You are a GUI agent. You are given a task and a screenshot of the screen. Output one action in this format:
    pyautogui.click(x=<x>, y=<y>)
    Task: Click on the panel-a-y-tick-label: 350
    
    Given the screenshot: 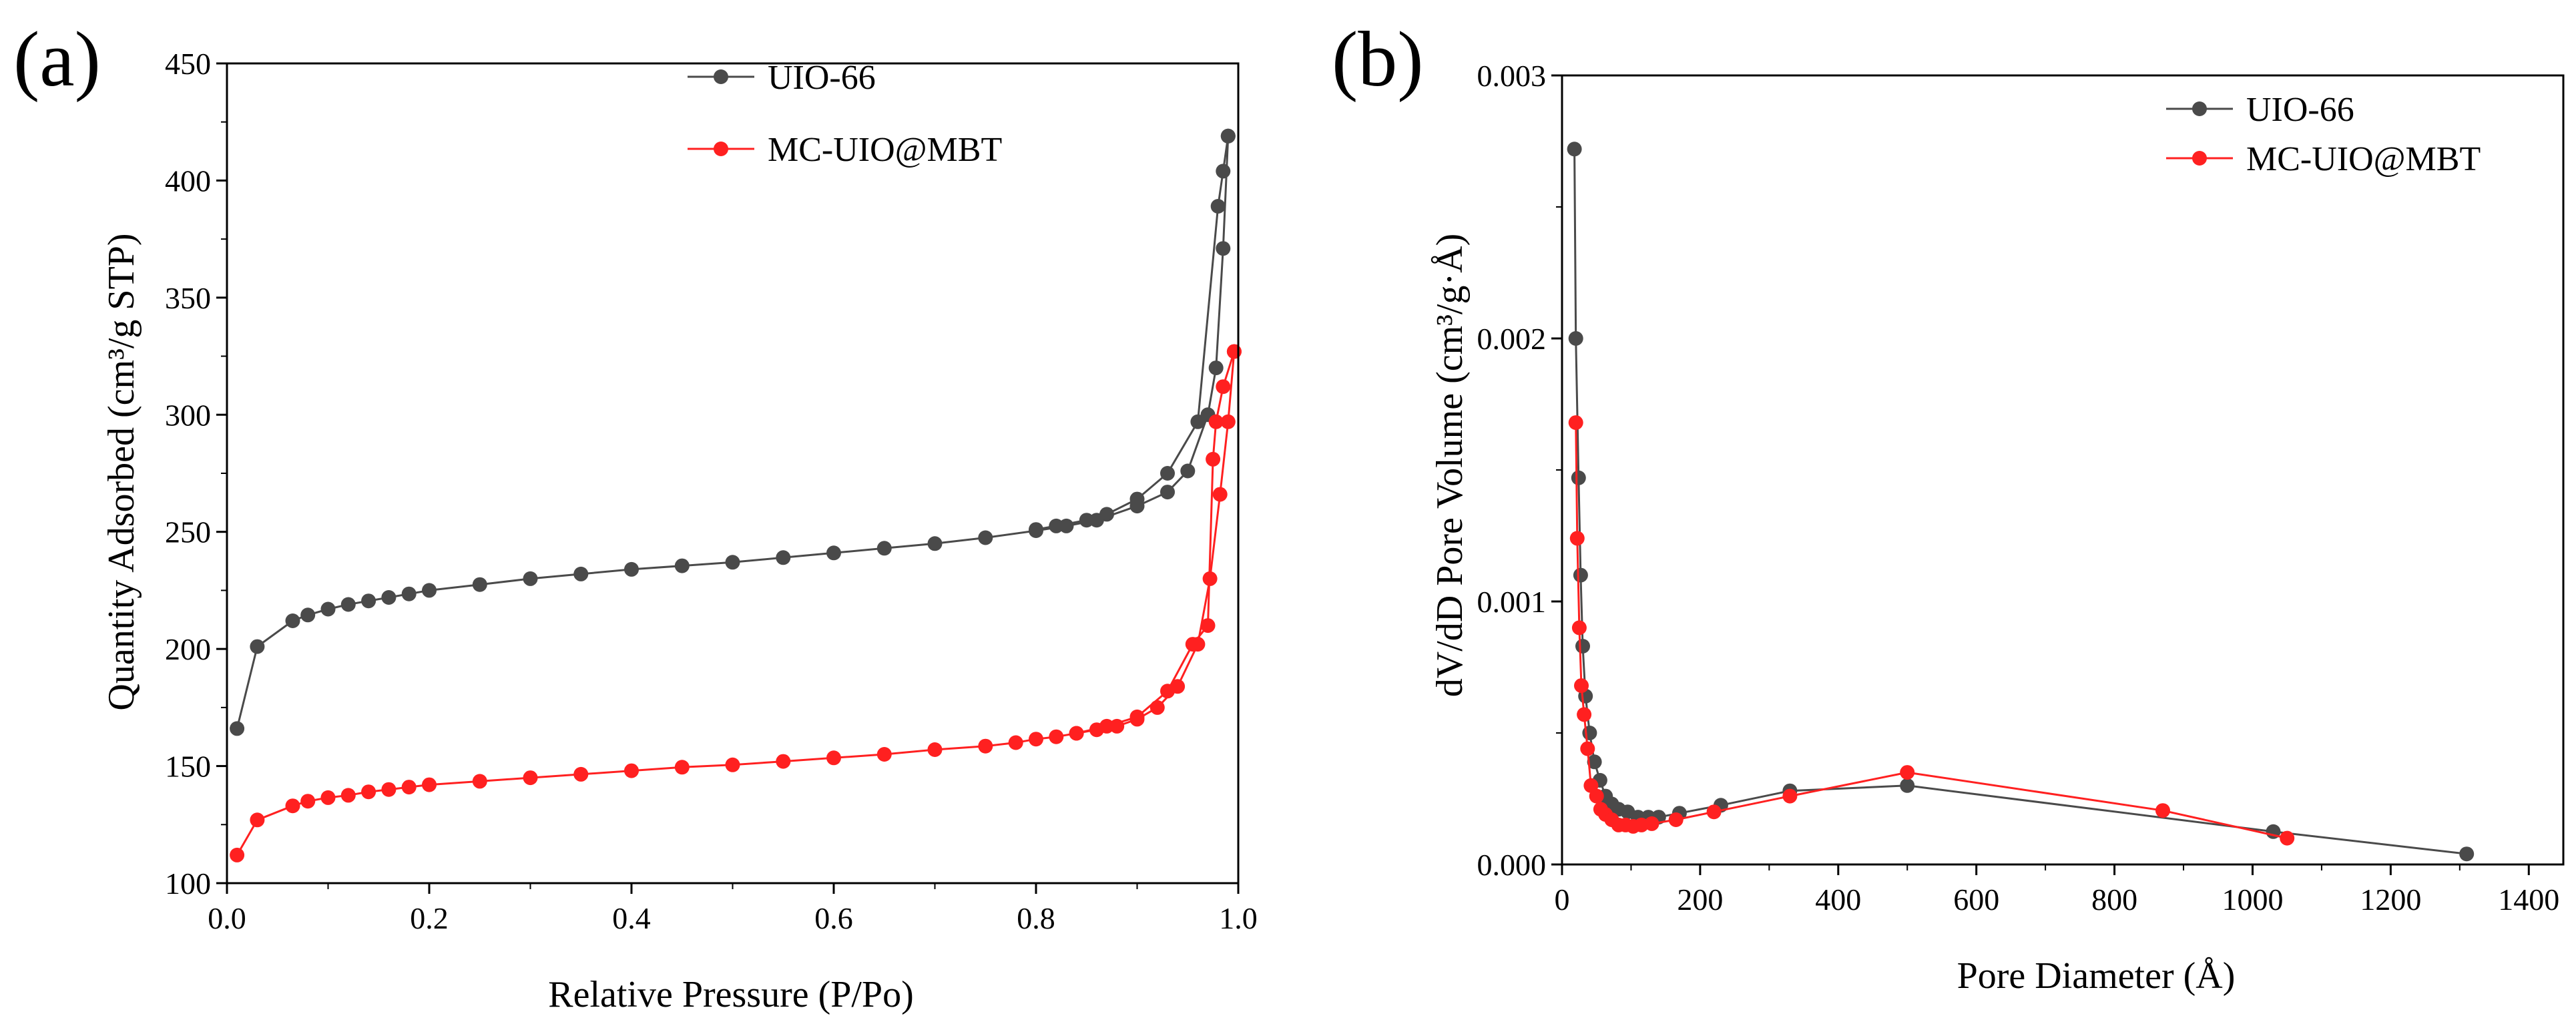 What is the action you would take?
    pyautogui.click(x=188, y=298)
    